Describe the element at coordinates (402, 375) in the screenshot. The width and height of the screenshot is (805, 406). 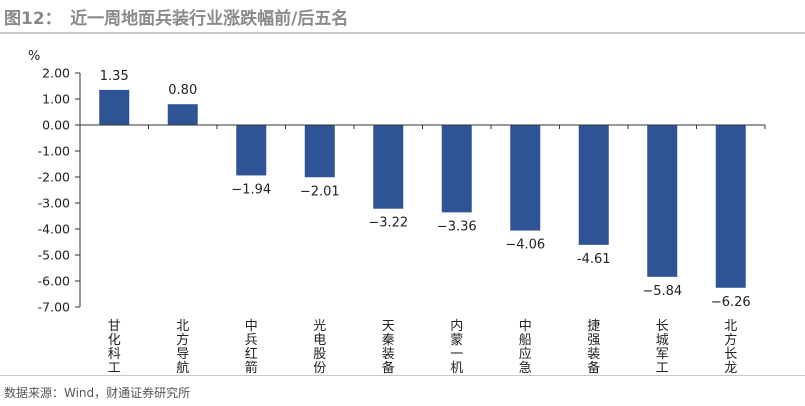
I see `footer-divider` at that location.